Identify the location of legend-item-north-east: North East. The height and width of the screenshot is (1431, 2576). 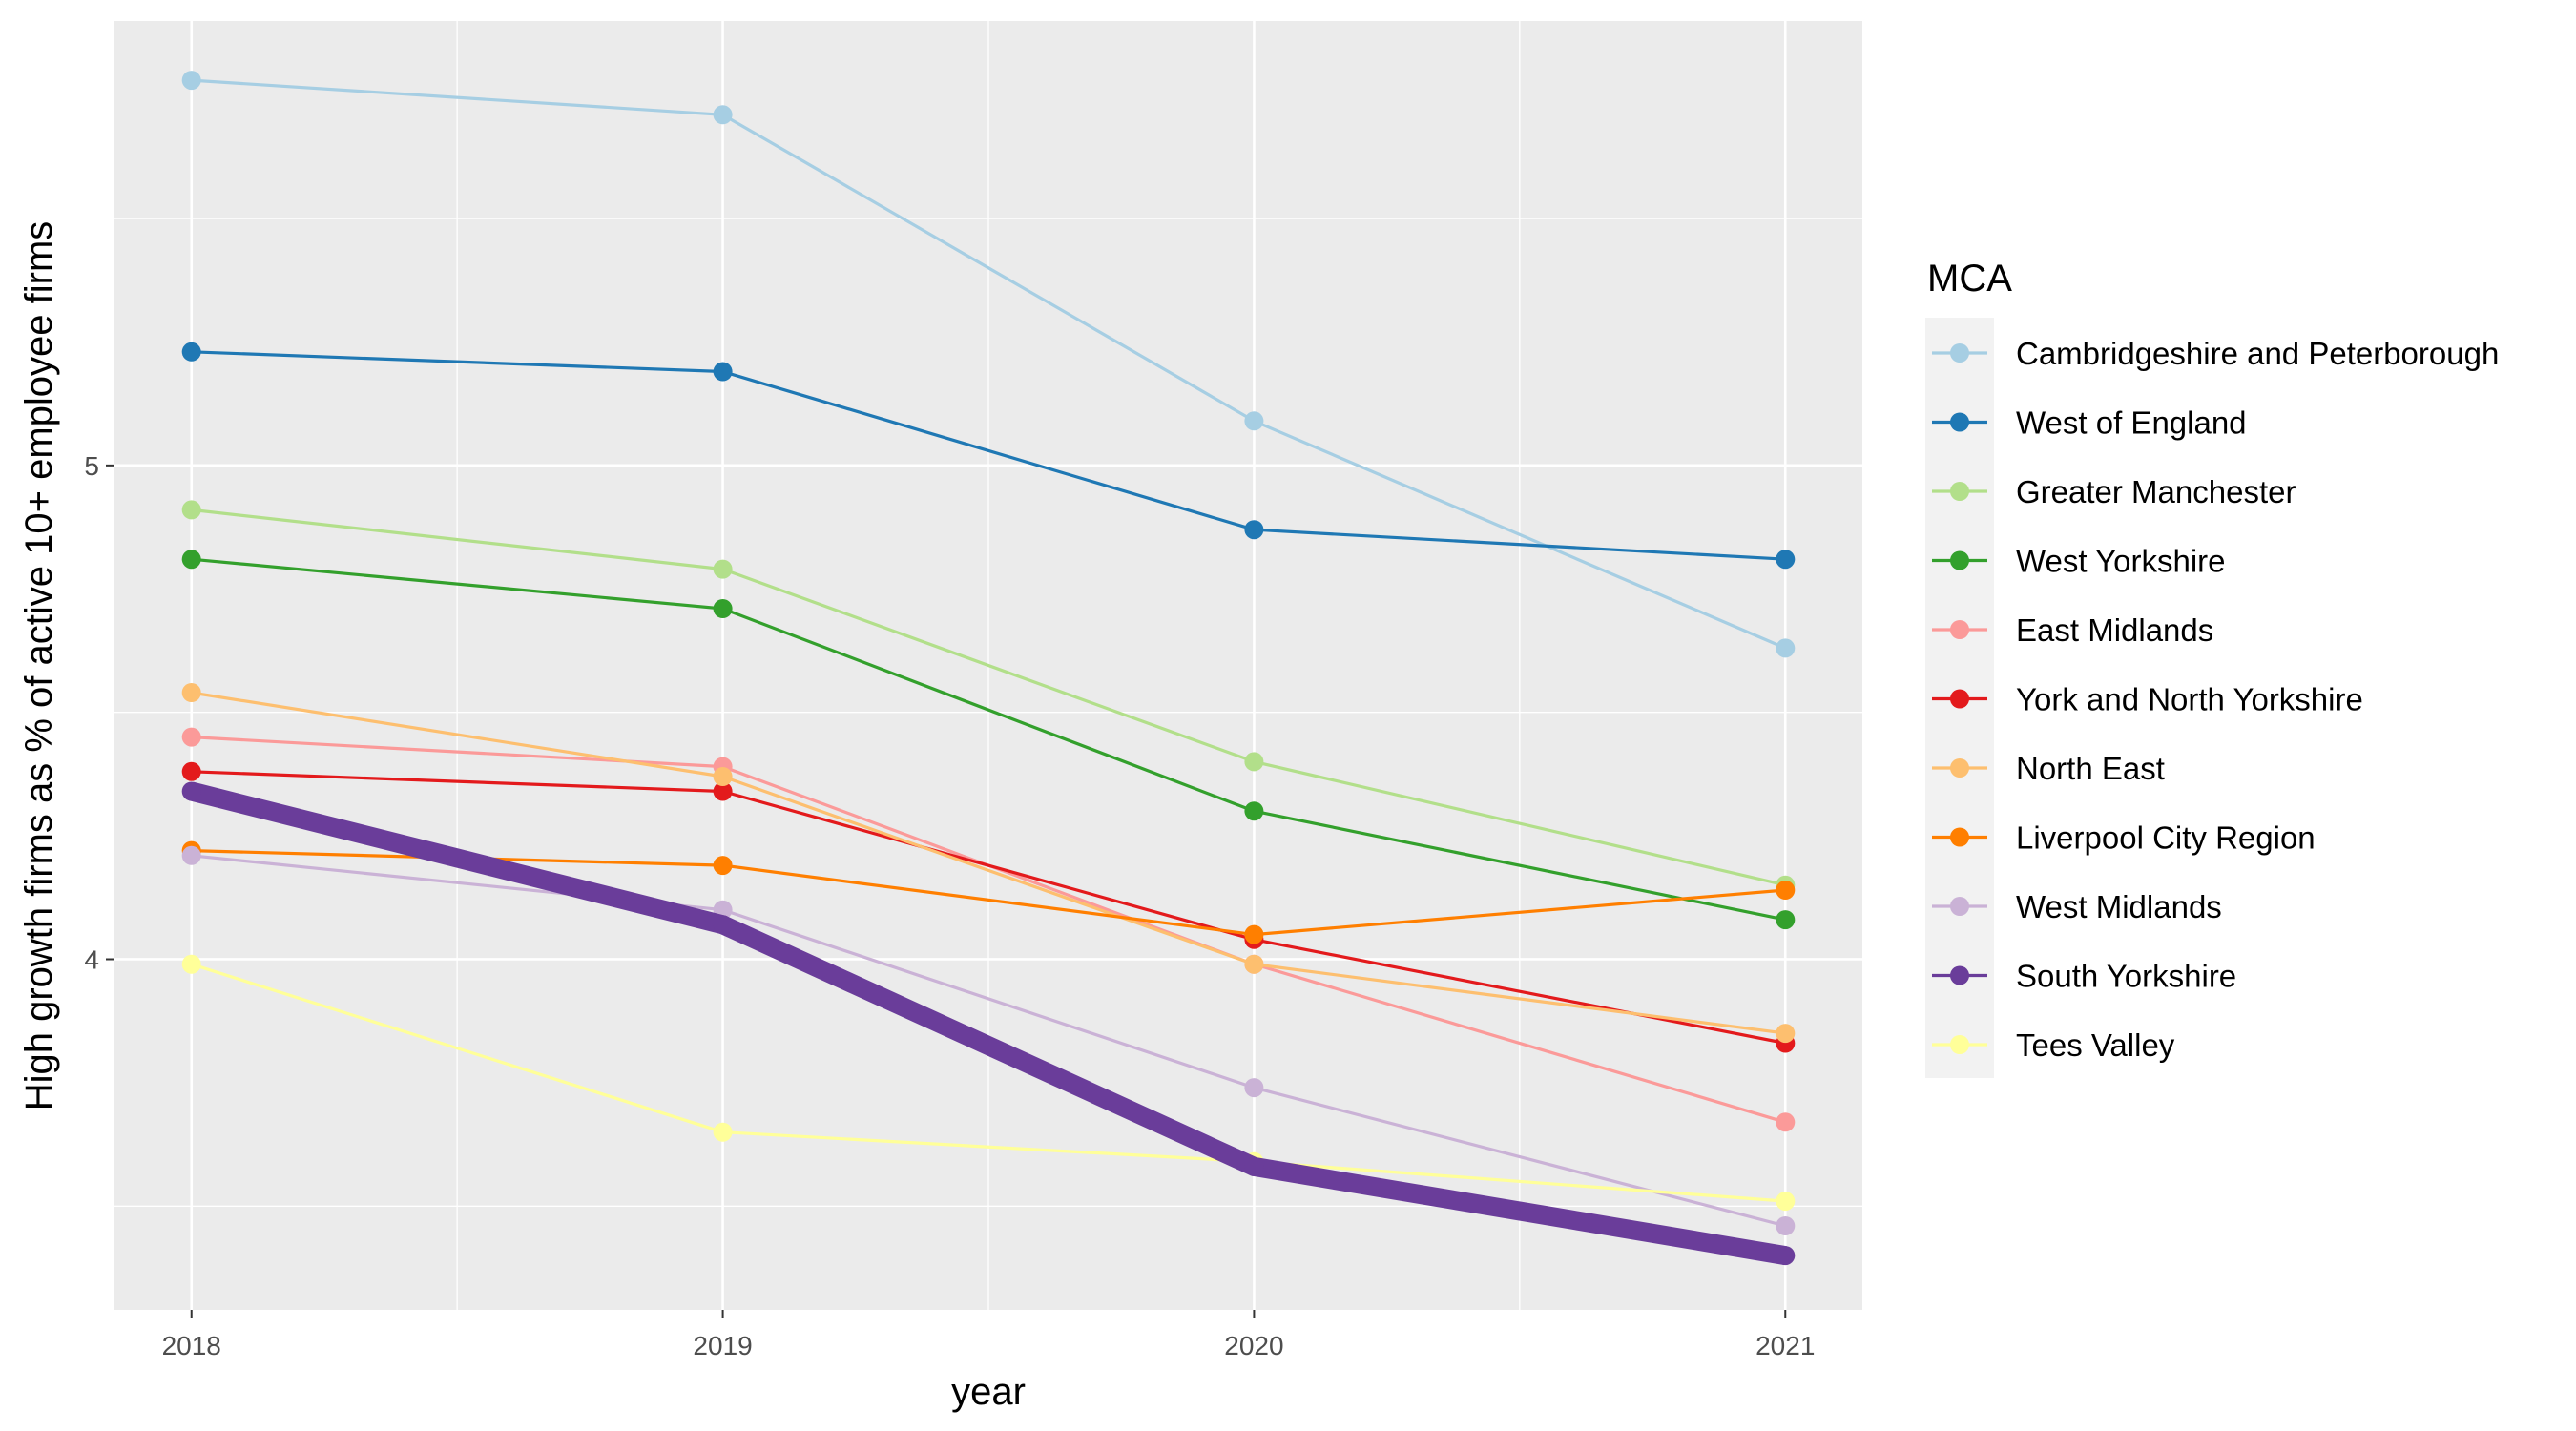
(2048, 769).